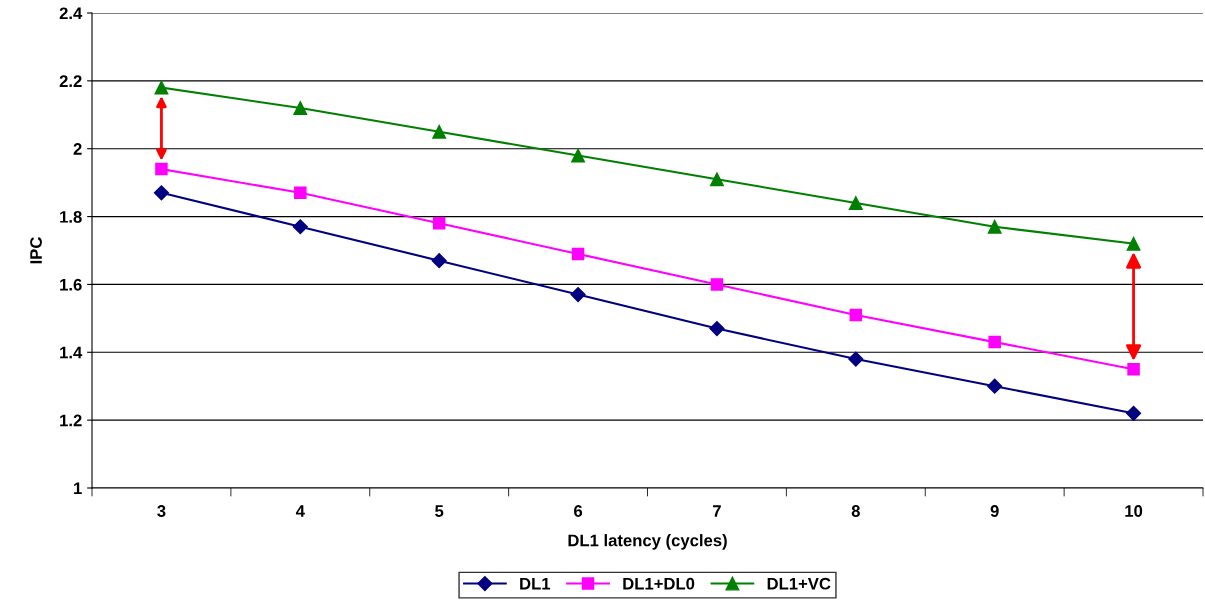  What do you see at coordinates (71, 284) in the screenshot?
I see `y-tick-label: 1.6` at bounding box center [71, 284].